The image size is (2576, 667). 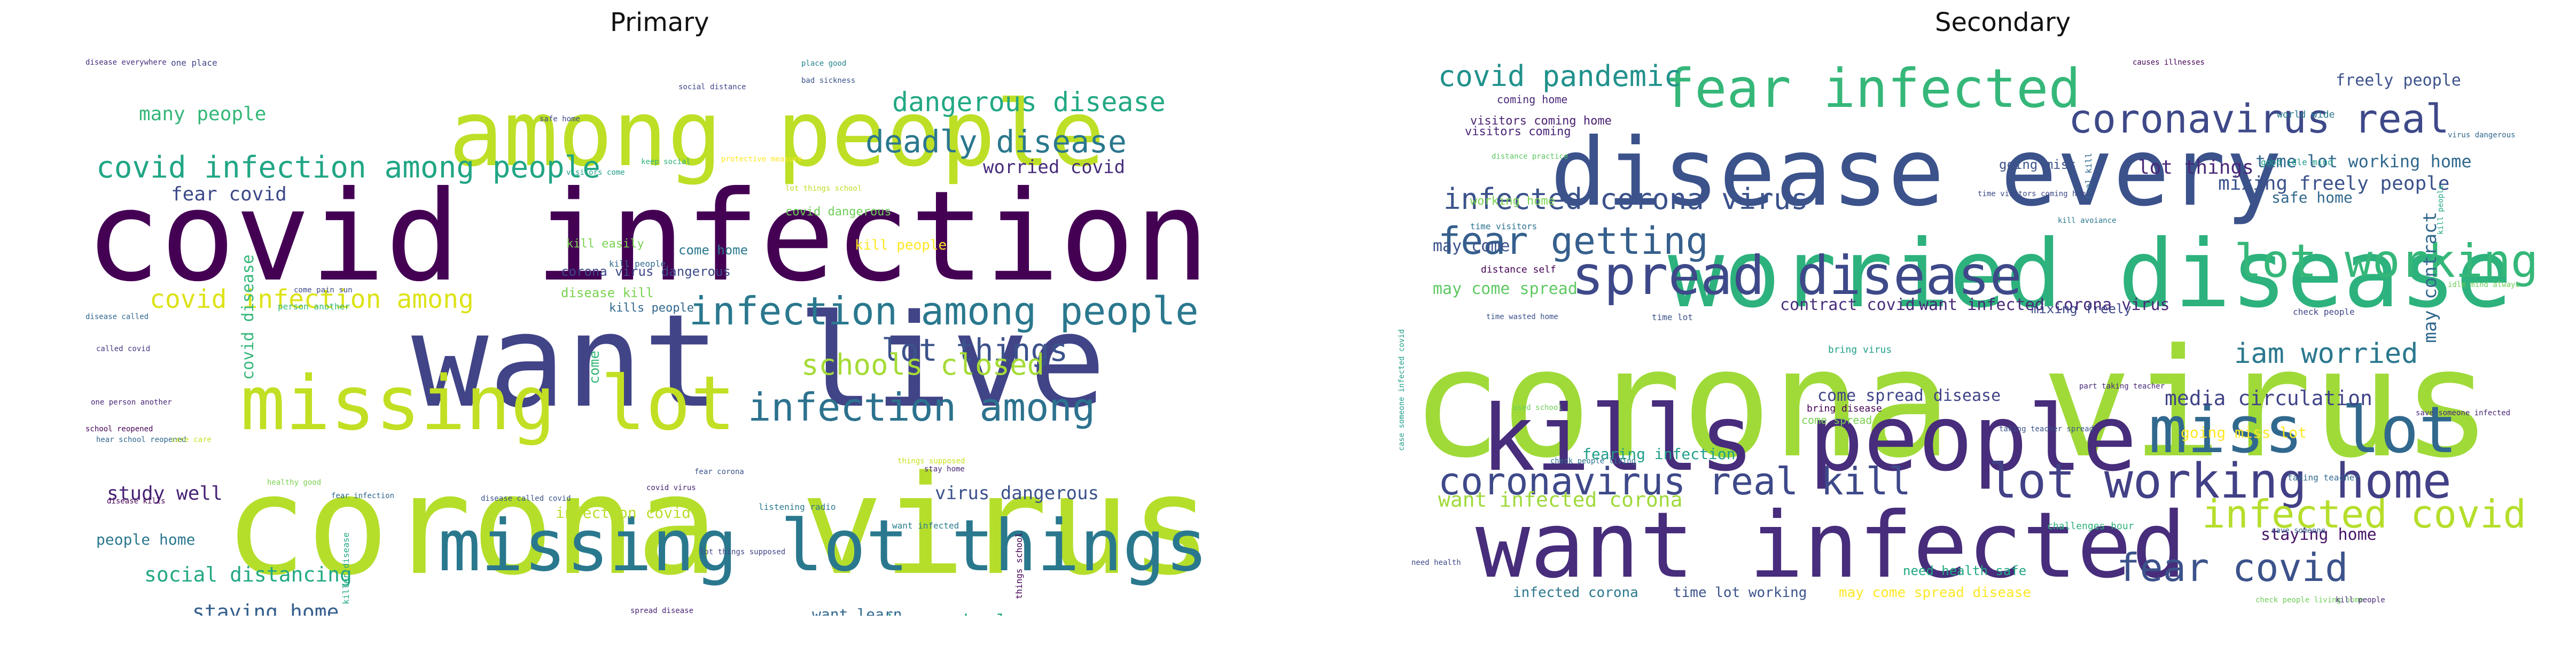 What do you see at coordinates (165, 494) in the screenshot?
I see `primary-word: study well` at bounding box center [165, 494].